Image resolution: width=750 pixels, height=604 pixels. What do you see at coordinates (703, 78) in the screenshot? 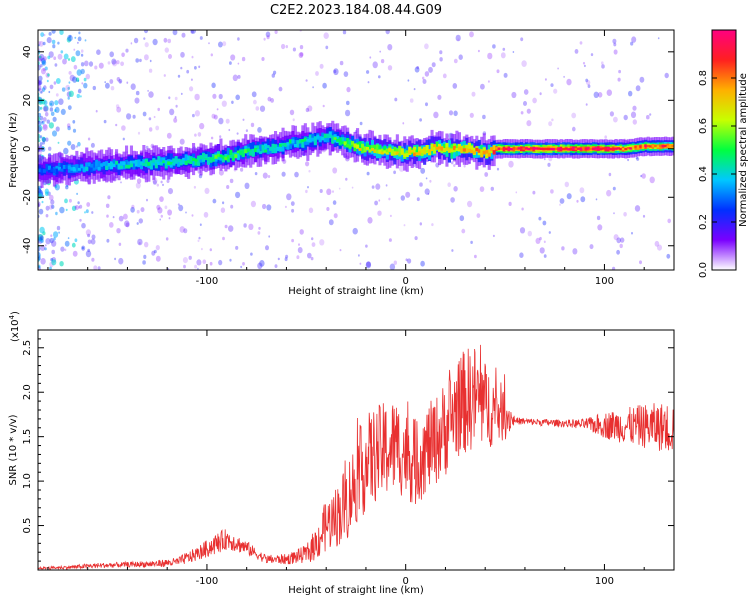
I see `colorbar-tick-label: 0.8` at bounding box center [703, 78].